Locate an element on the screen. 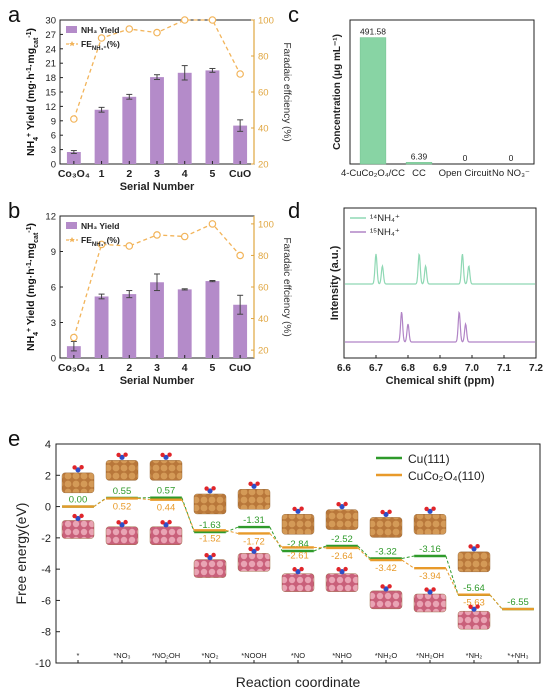 The height and width of the screenshot is (700, 544). label-part: NH₄⁺ is located at coordinates (99, 48).